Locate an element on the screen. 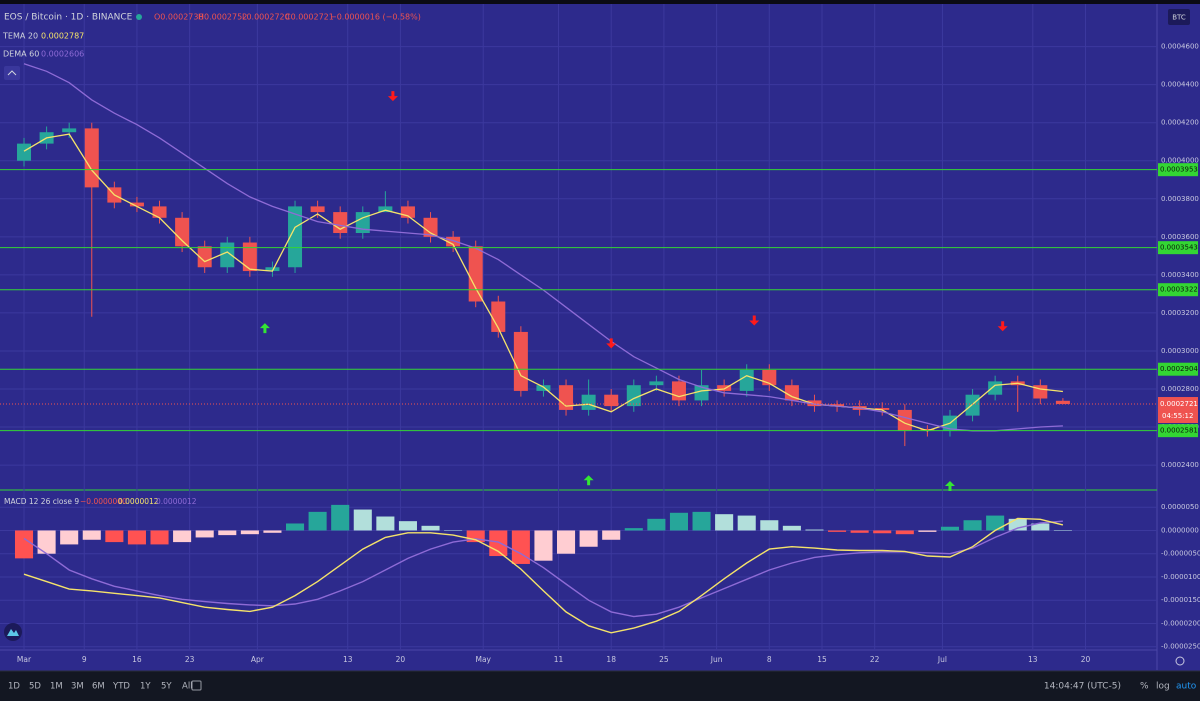 The image size is (1200, 701). x-tick-label: 15 is located at coordinates (822, 659).